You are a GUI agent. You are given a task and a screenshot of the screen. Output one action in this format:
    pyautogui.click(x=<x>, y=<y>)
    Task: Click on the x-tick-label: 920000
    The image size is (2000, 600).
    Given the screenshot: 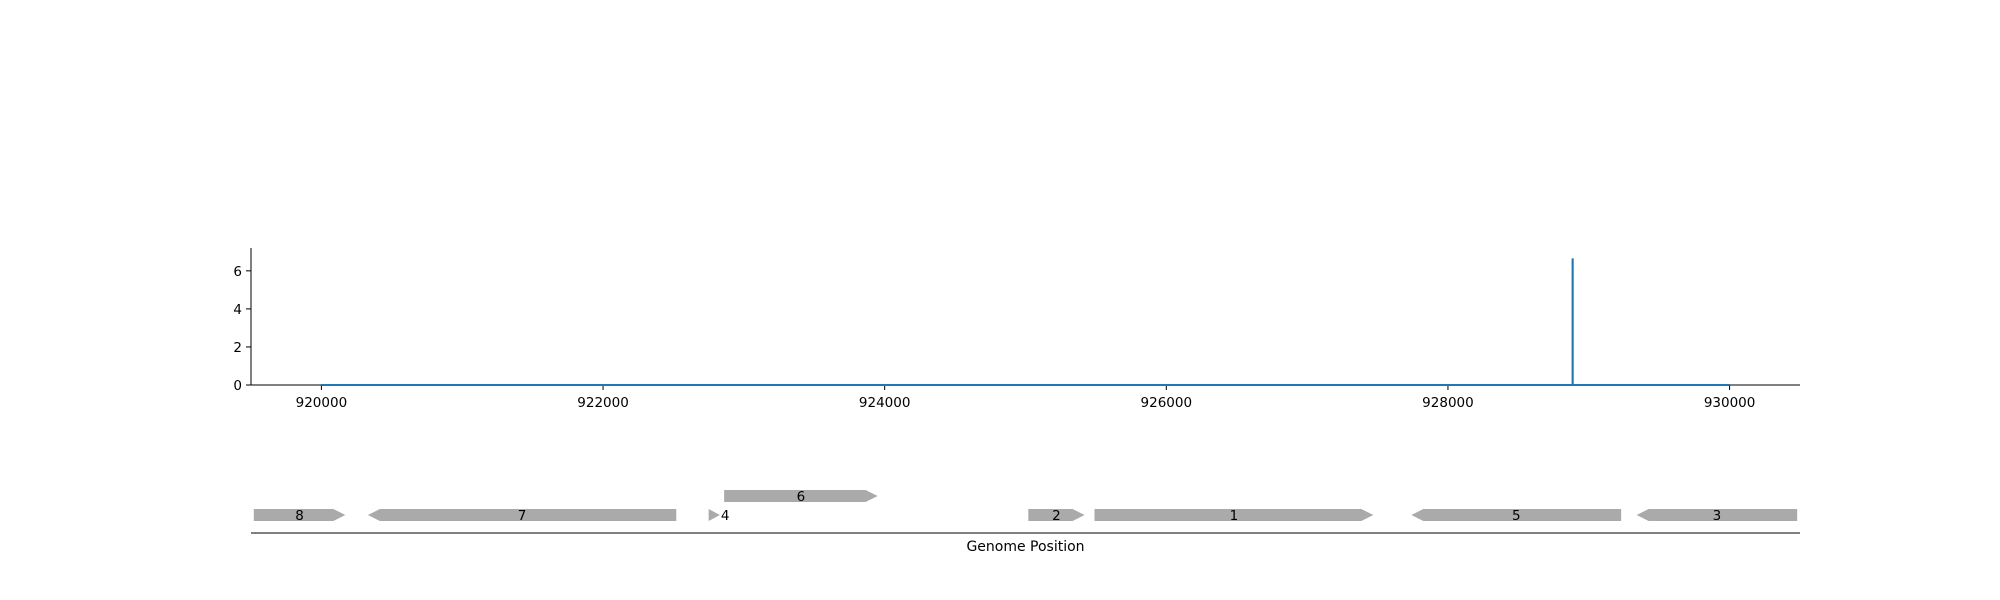 What is the action you would take?
    pyautogui.click(x=322, y=403)
    